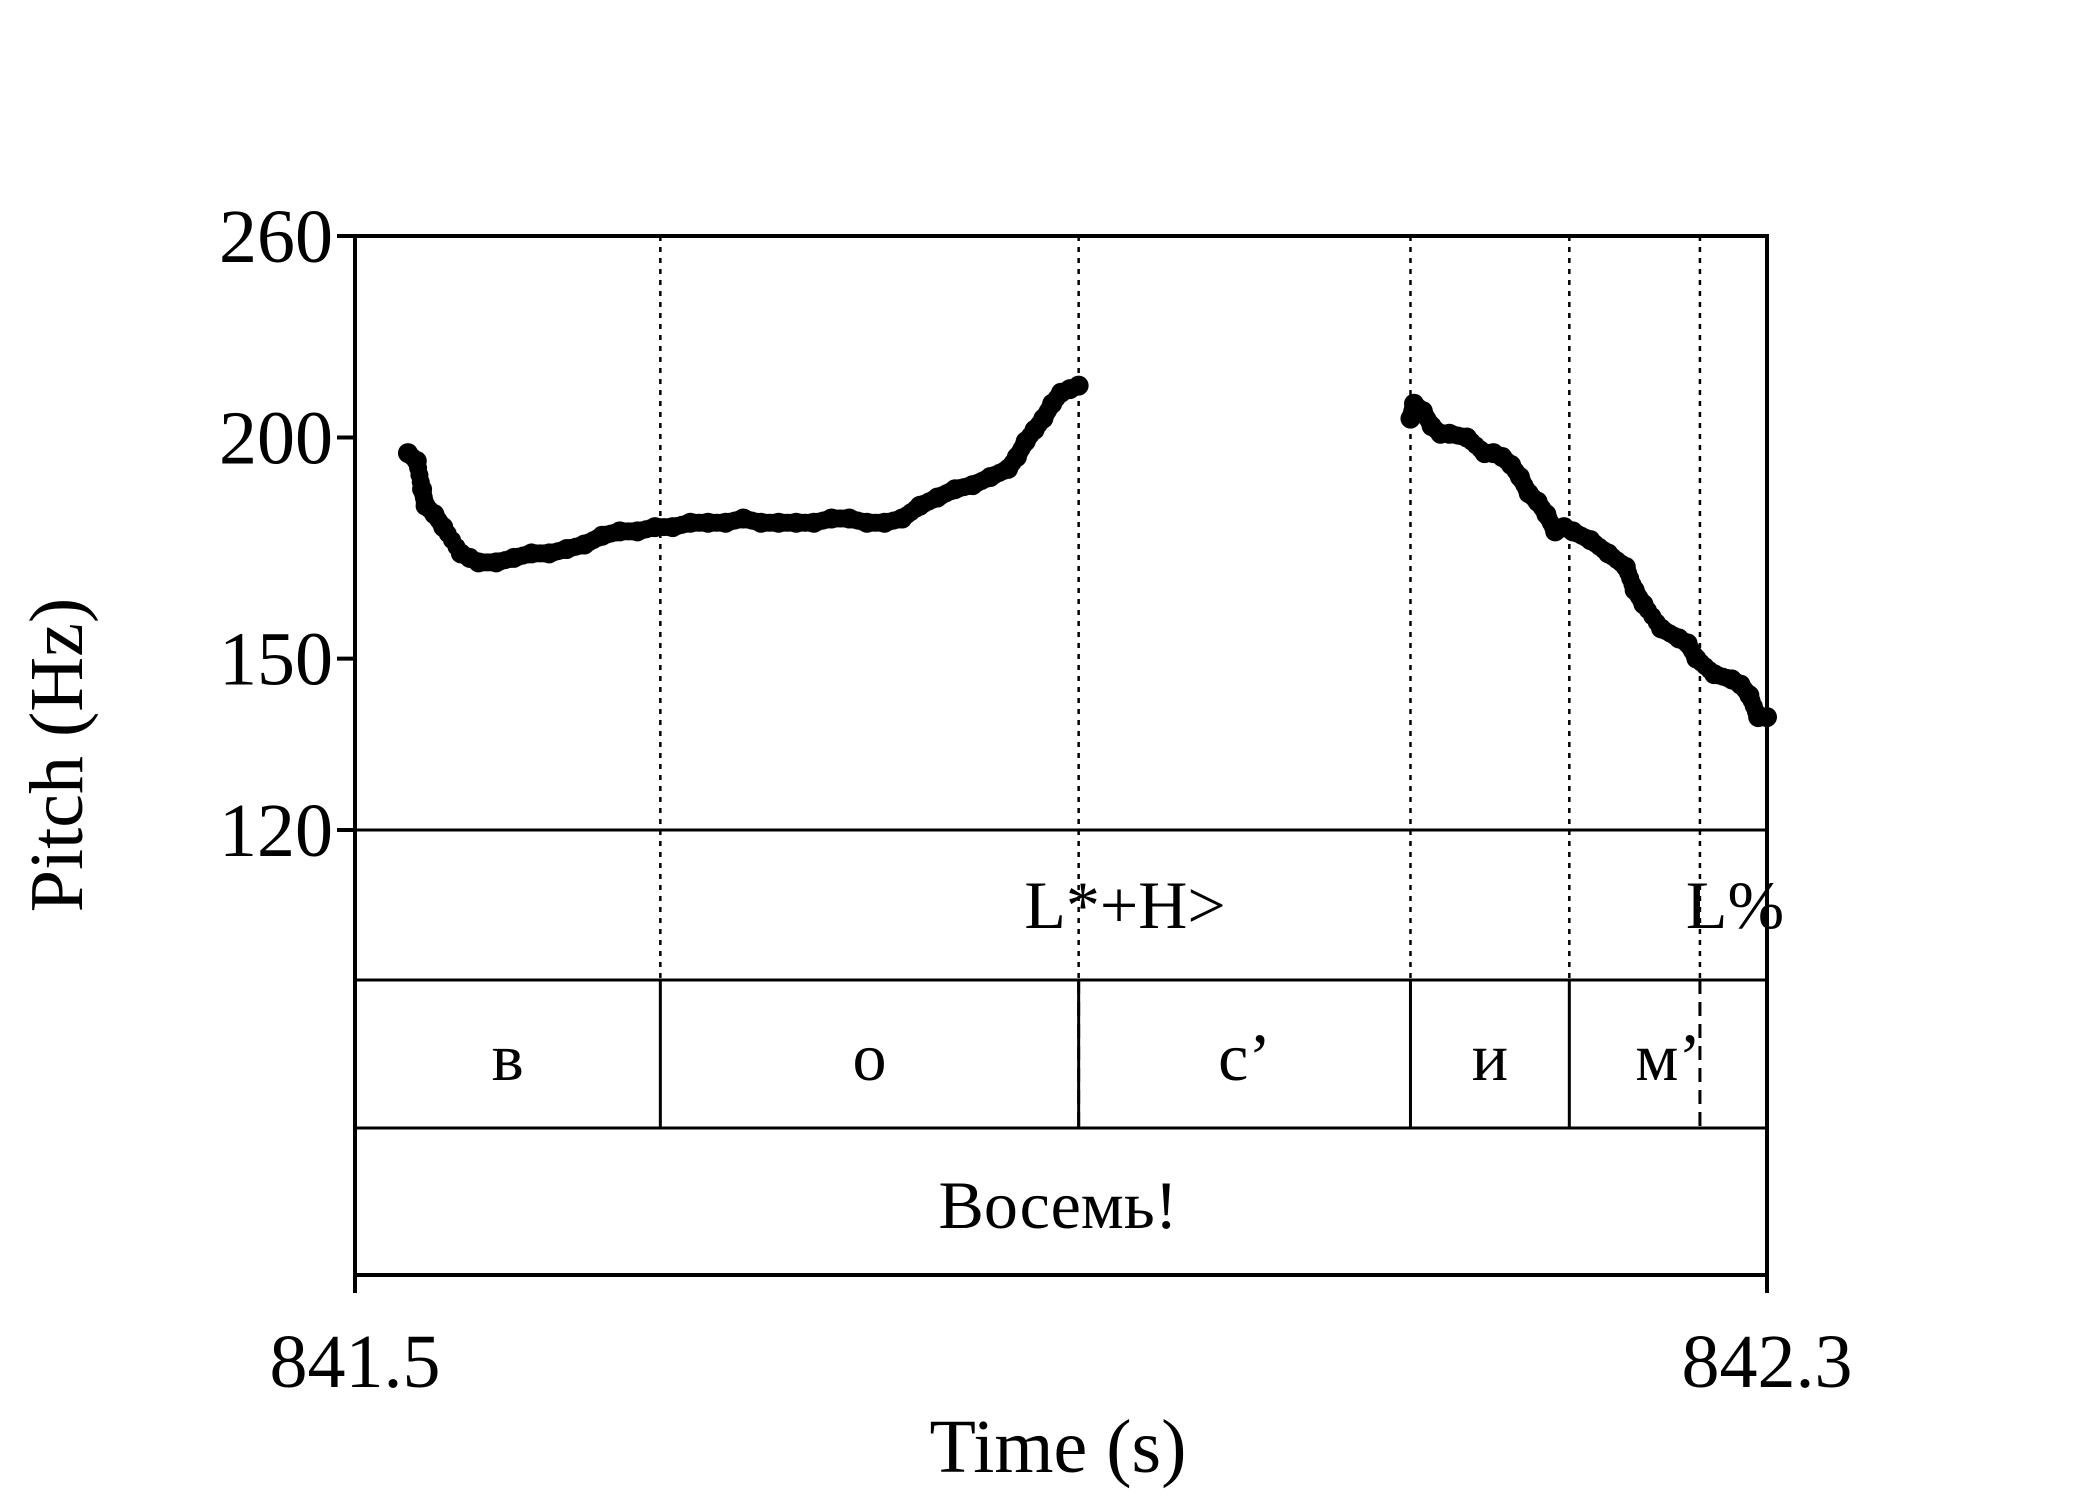  I want to click on word-label: Восемь!, so click(1058, 1205).